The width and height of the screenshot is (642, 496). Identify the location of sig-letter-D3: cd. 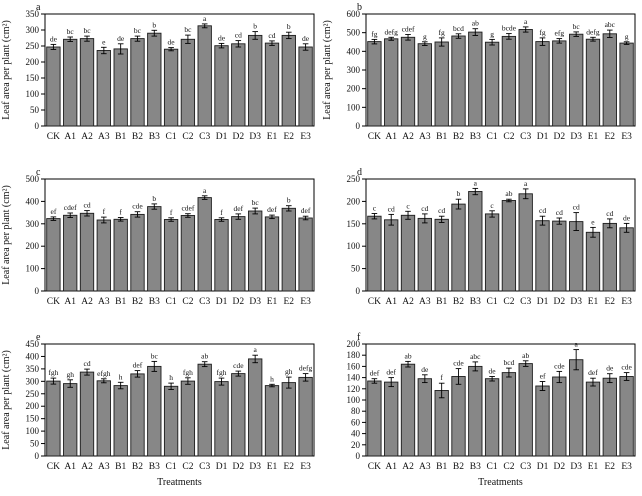
(576, 207).